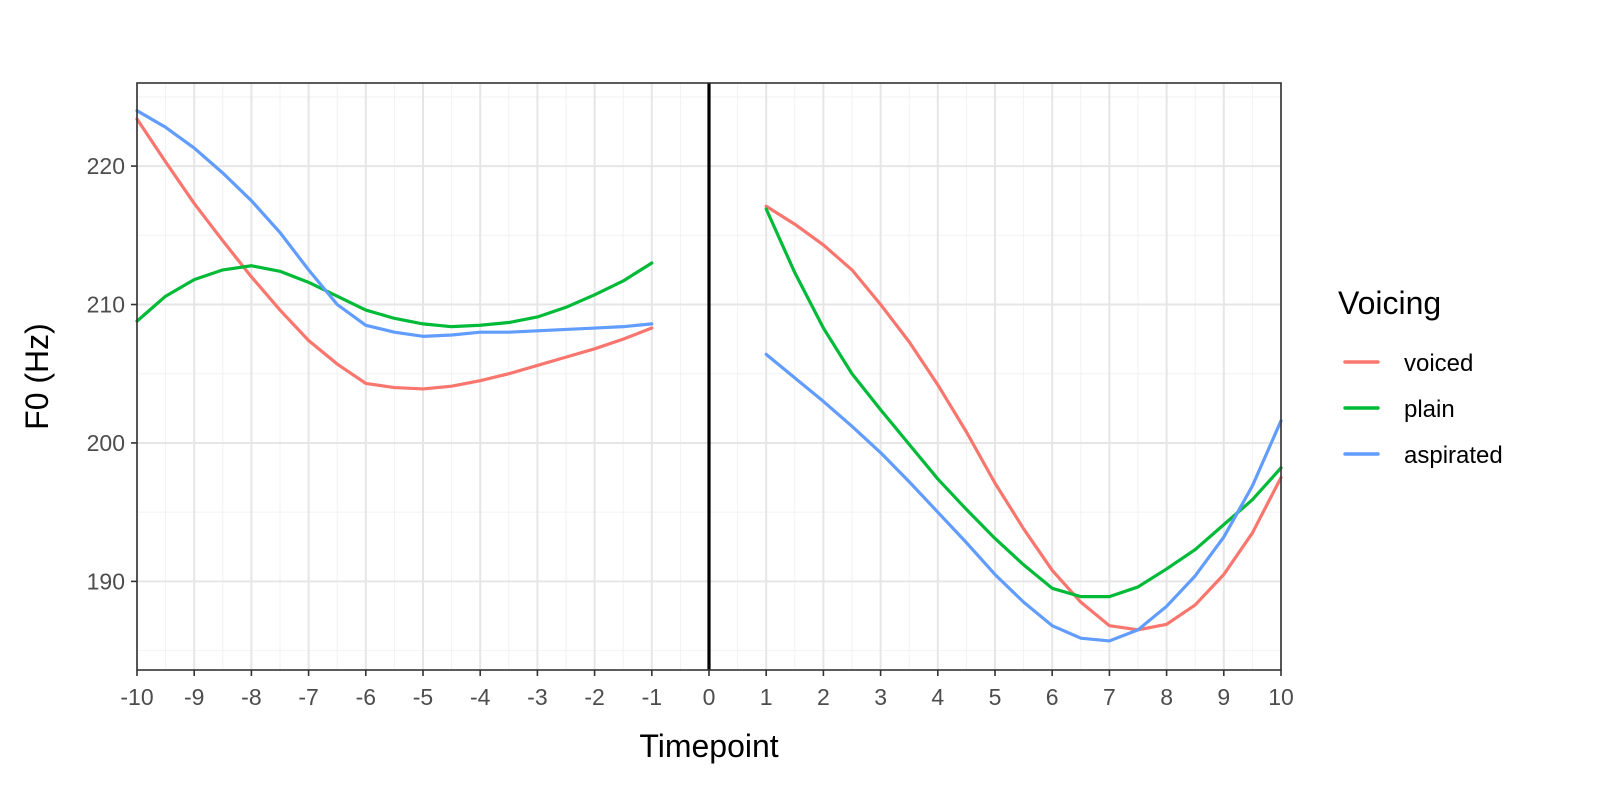 The image size is (1600, 800). Describe the element at coordinates (423, 697) in the screenshot. I see `x-axis-tick-label: -5` at that location.